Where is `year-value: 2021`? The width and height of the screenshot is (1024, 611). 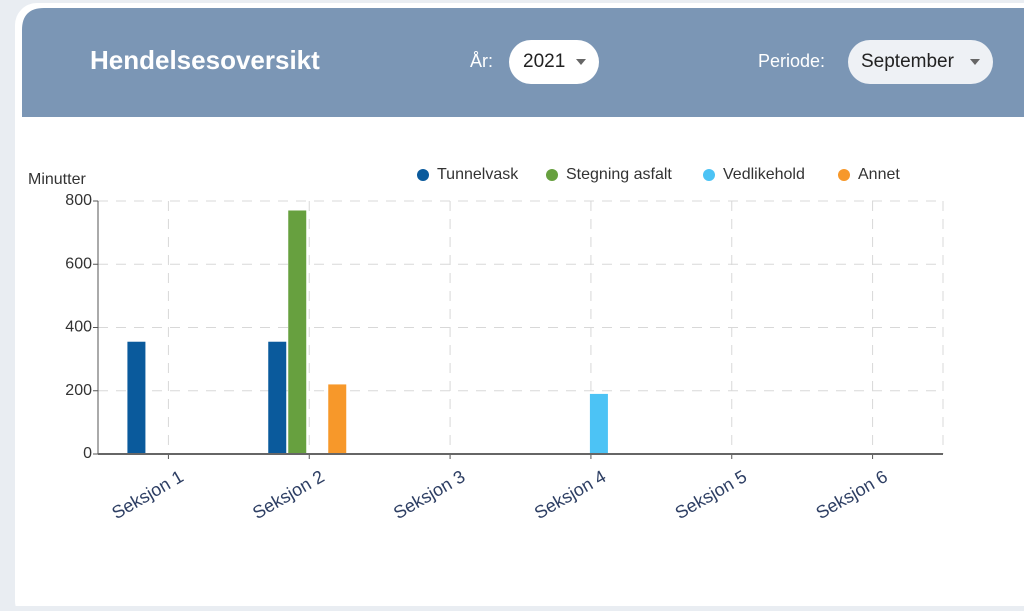
year-value: 2021 is located at coordinates (544, 61).